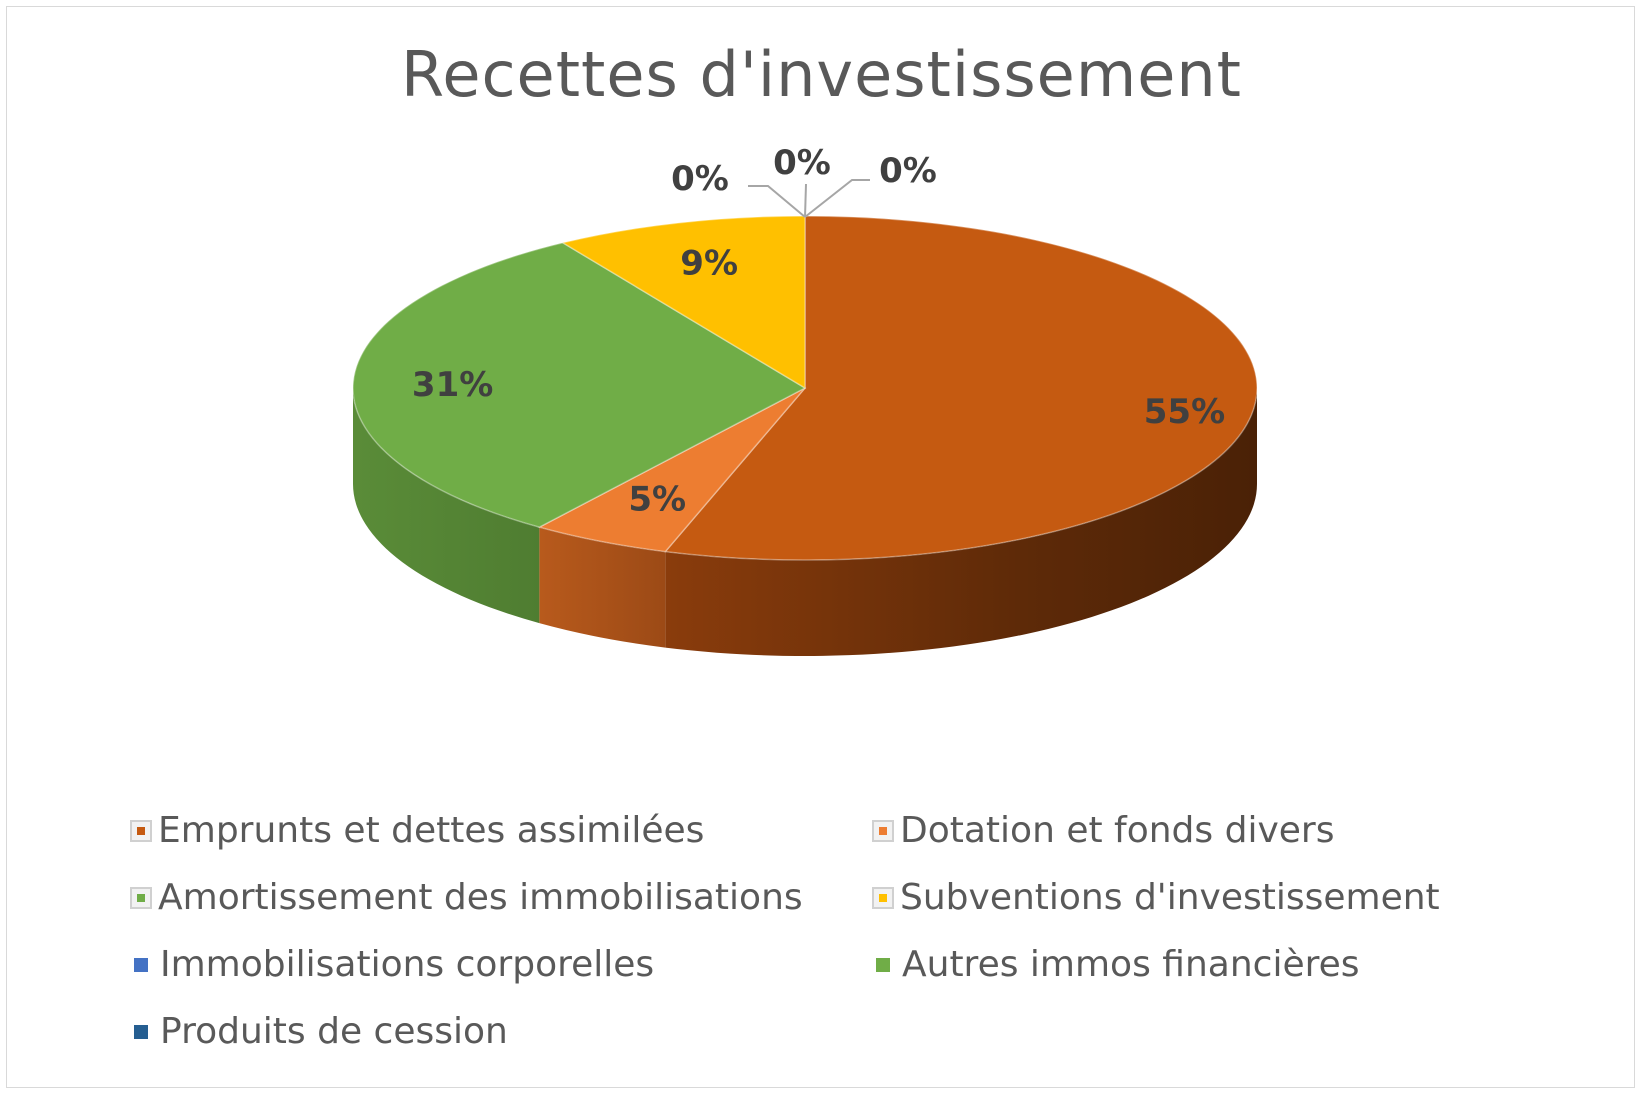 Image resolution: width=1643 pixels, height=1096 pixels. Describe the element at coordinates (407, 964) in the screenshot. I see `legend-label: Immobilisations corporelles` at that location.